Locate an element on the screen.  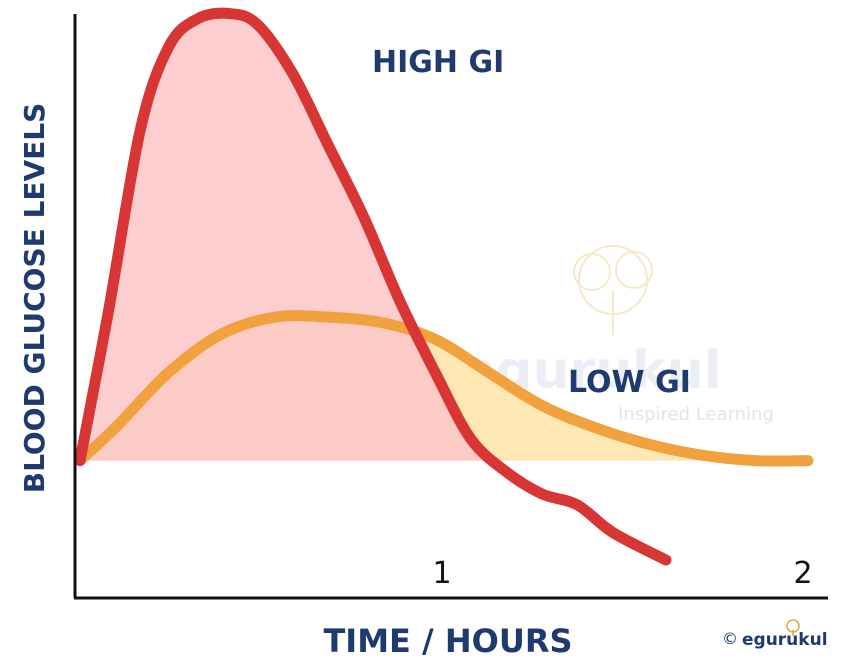
x-axis-title: TIME / HOURS is located at coordinates (447, 641).